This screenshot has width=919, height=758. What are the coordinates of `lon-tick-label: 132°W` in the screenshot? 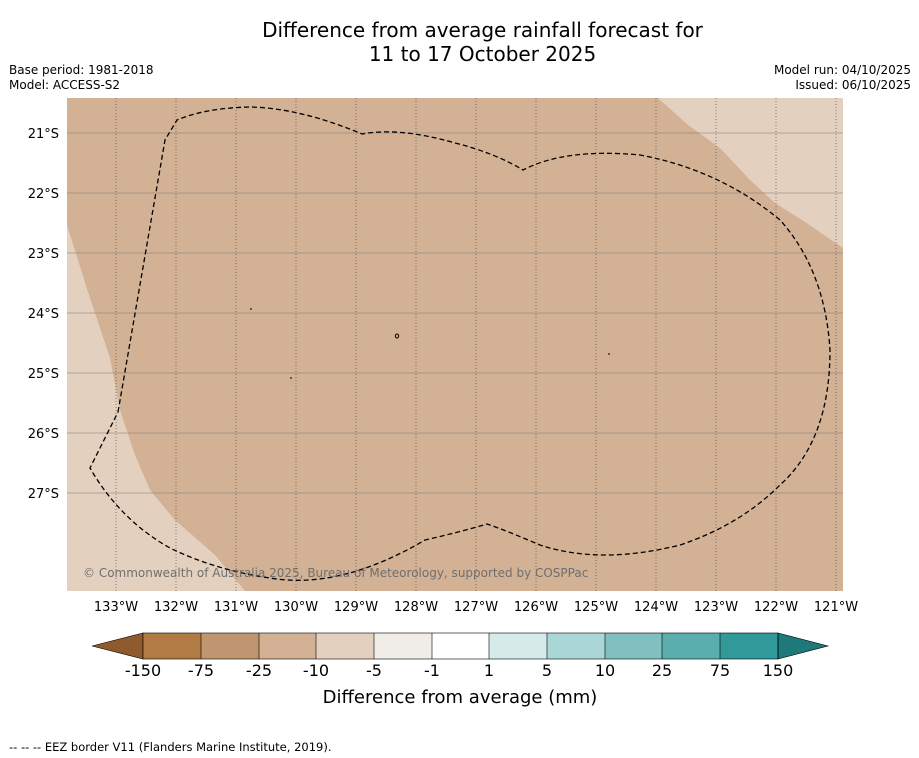 It's located at (176, 607).